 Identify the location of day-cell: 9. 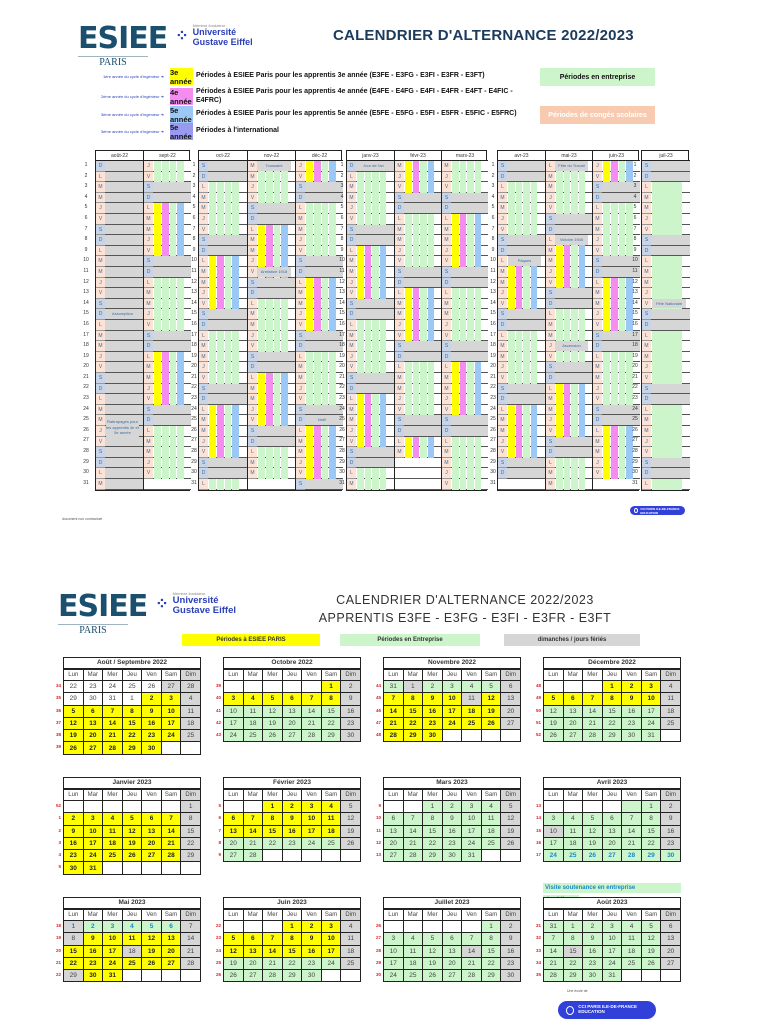
(151, 711).